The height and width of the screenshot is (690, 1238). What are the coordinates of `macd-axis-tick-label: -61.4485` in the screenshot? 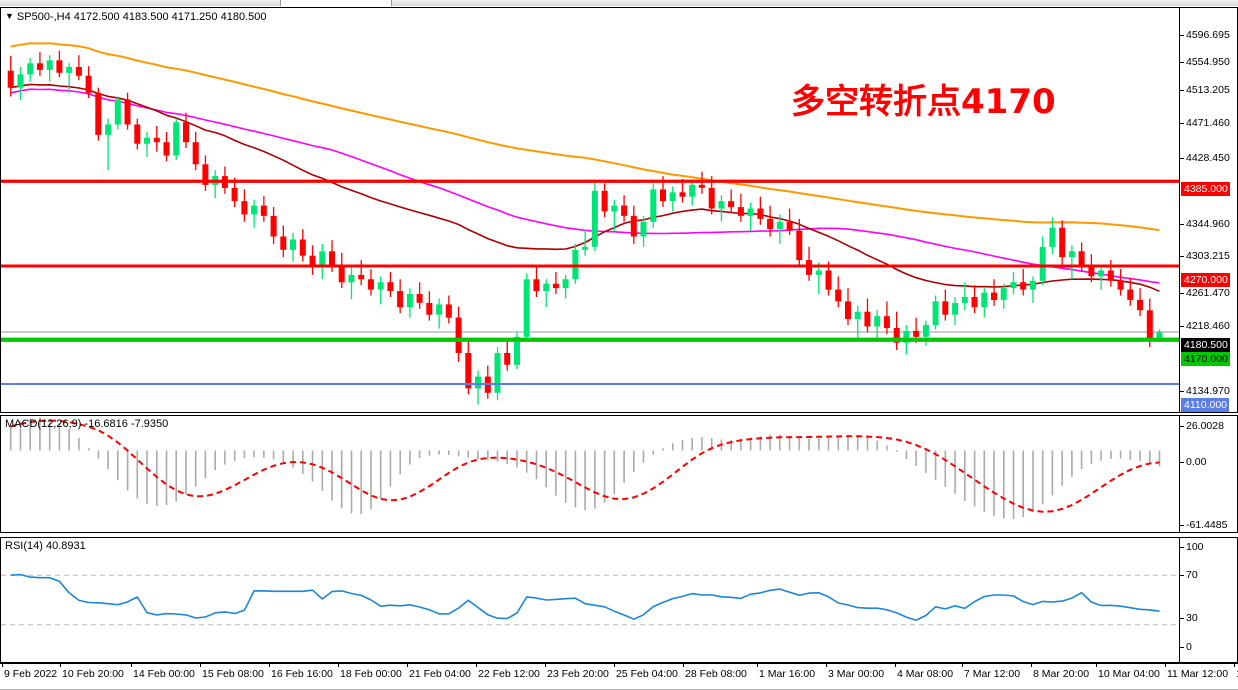 It's located at (1207, 525).